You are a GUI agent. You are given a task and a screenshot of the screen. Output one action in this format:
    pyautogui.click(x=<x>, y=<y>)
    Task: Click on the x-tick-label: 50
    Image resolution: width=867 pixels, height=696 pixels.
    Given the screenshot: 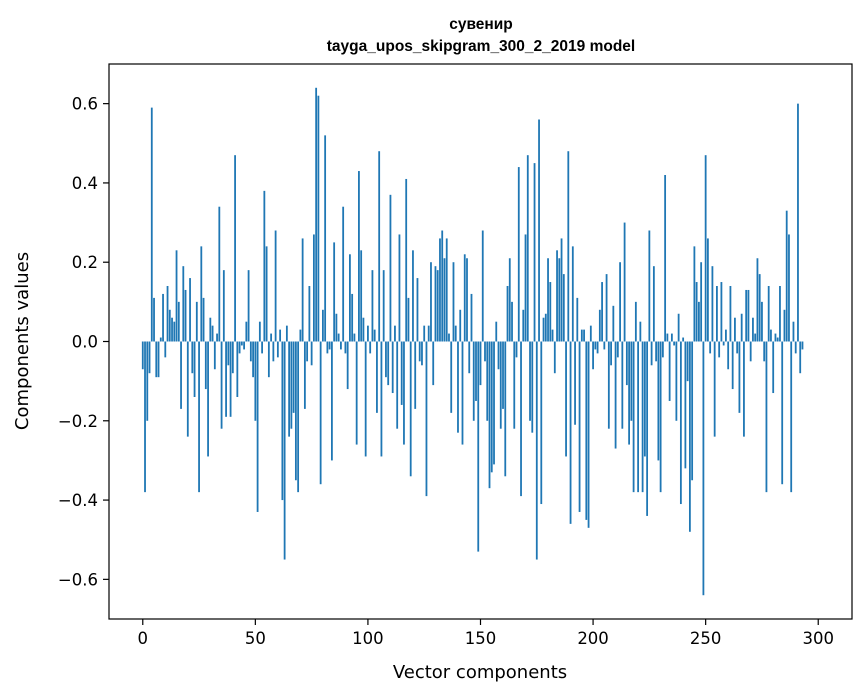 What is the action you would take?
    pyautogui.click(x=255, y=638)
    